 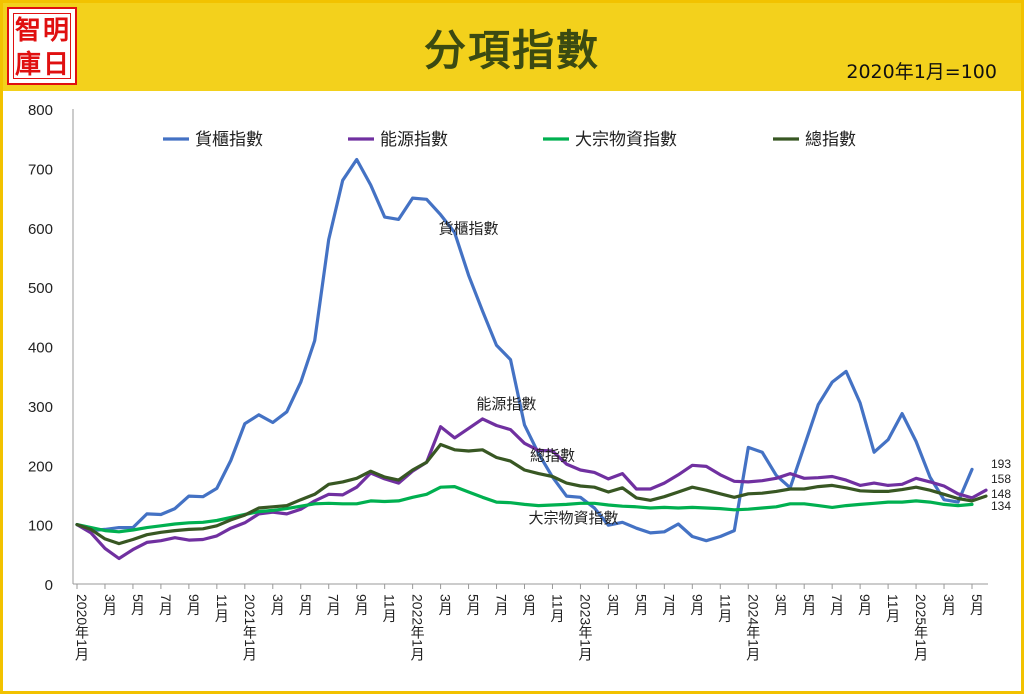 What do you see at coordinates (921, 628) in the screenshot?
I see `x-tick-label: 2025年1月` at bounding box center [921, 628].